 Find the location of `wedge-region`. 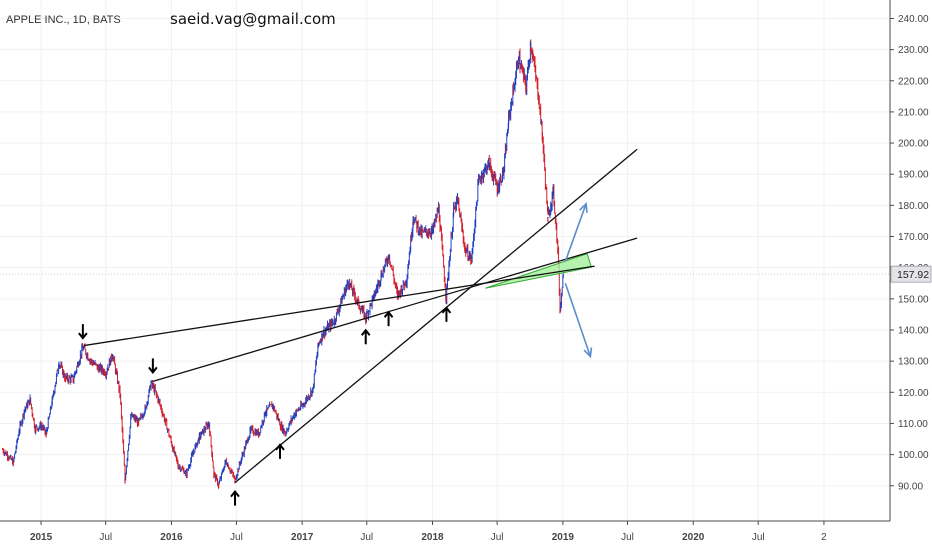

wedge-region is located at coordinates (539, 271).